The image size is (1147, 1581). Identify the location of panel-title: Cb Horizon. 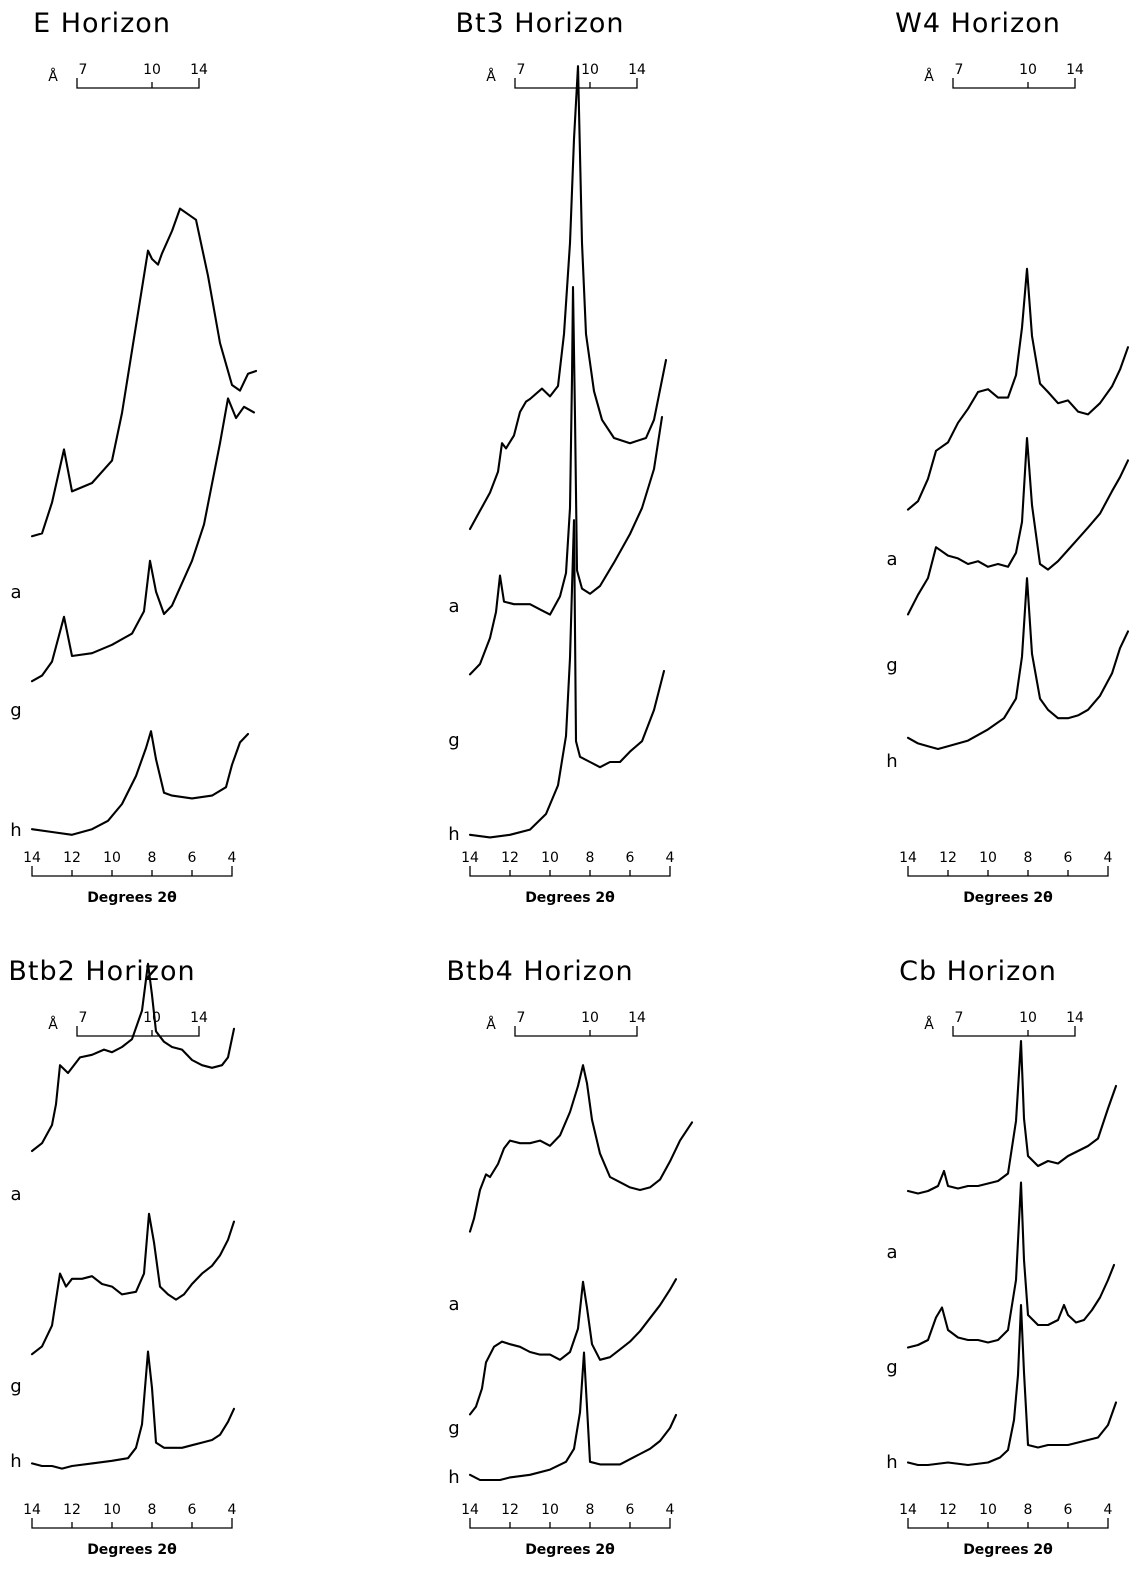
(978, 971).